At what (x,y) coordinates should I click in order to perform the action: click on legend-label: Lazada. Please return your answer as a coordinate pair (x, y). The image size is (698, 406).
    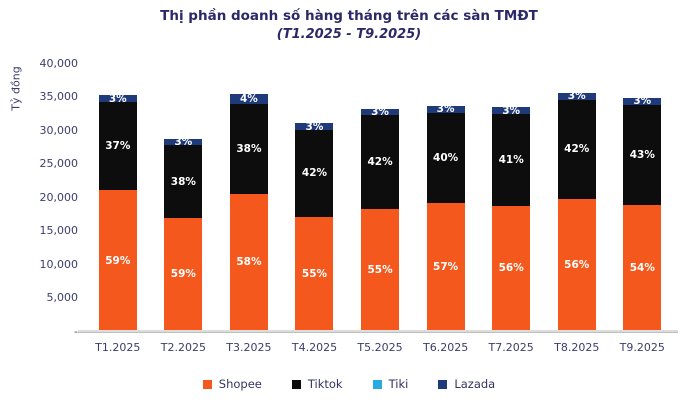
    Looking at the image, I should click on (475, 384).